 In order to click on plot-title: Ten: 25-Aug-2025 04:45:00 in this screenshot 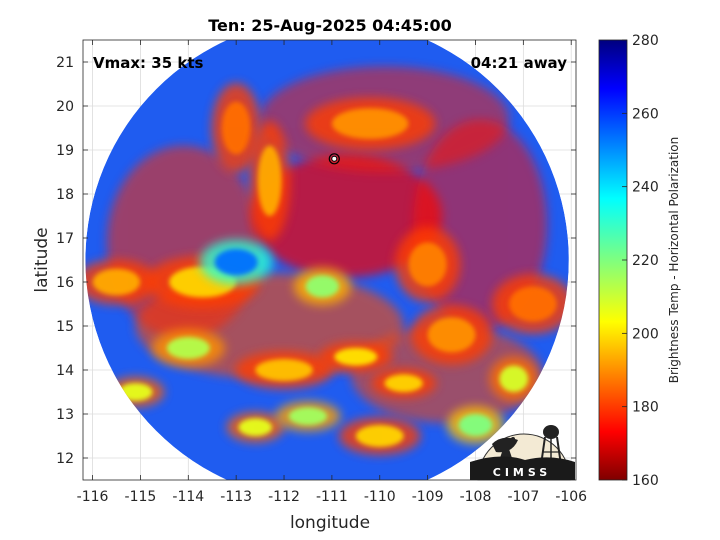, I will do `click(329, 25)`.